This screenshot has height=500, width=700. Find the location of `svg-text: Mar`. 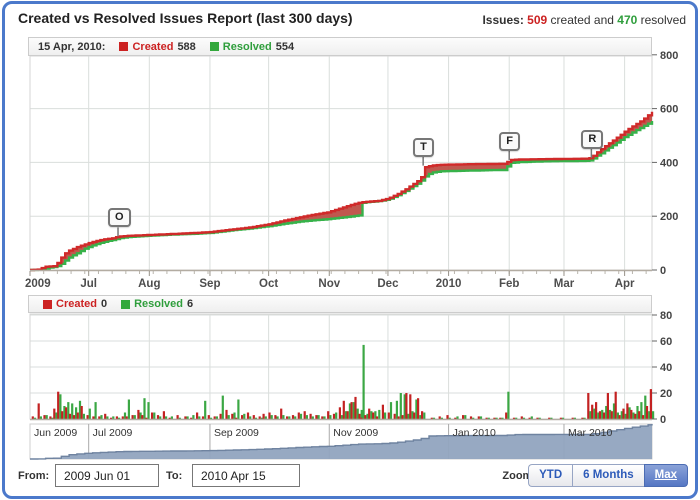

svg-text: Mar is located at coordinates (564, 284).